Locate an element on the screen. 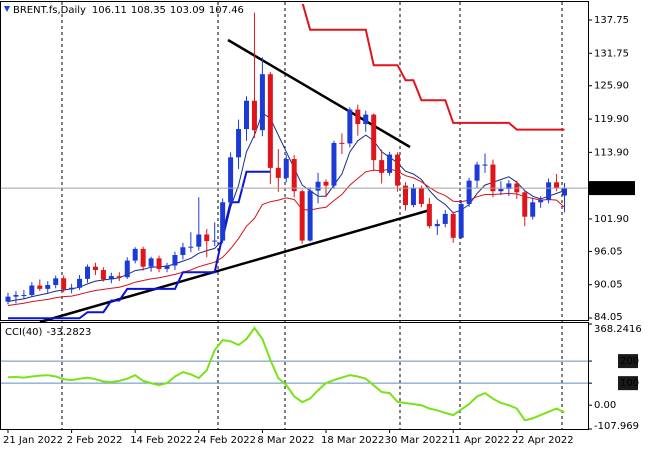 The height and width of the screenshot is (450, 660). cci-title: CCI(40) is located at coordinates (24, 332).